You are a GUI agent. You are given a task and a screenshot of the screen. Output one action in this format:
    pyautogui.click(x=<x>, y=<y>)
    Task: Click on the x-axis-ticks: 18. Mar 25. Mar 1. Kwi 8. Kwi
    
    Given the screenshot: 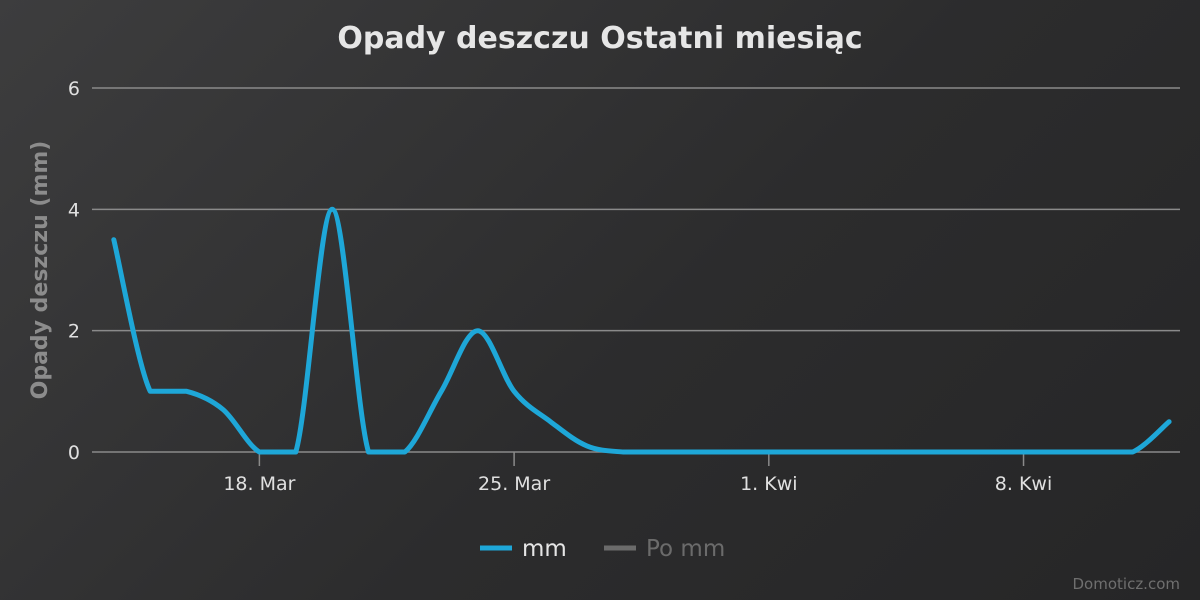 What is the action you would take?
    pyautogui.click(x=637, y=473)
    